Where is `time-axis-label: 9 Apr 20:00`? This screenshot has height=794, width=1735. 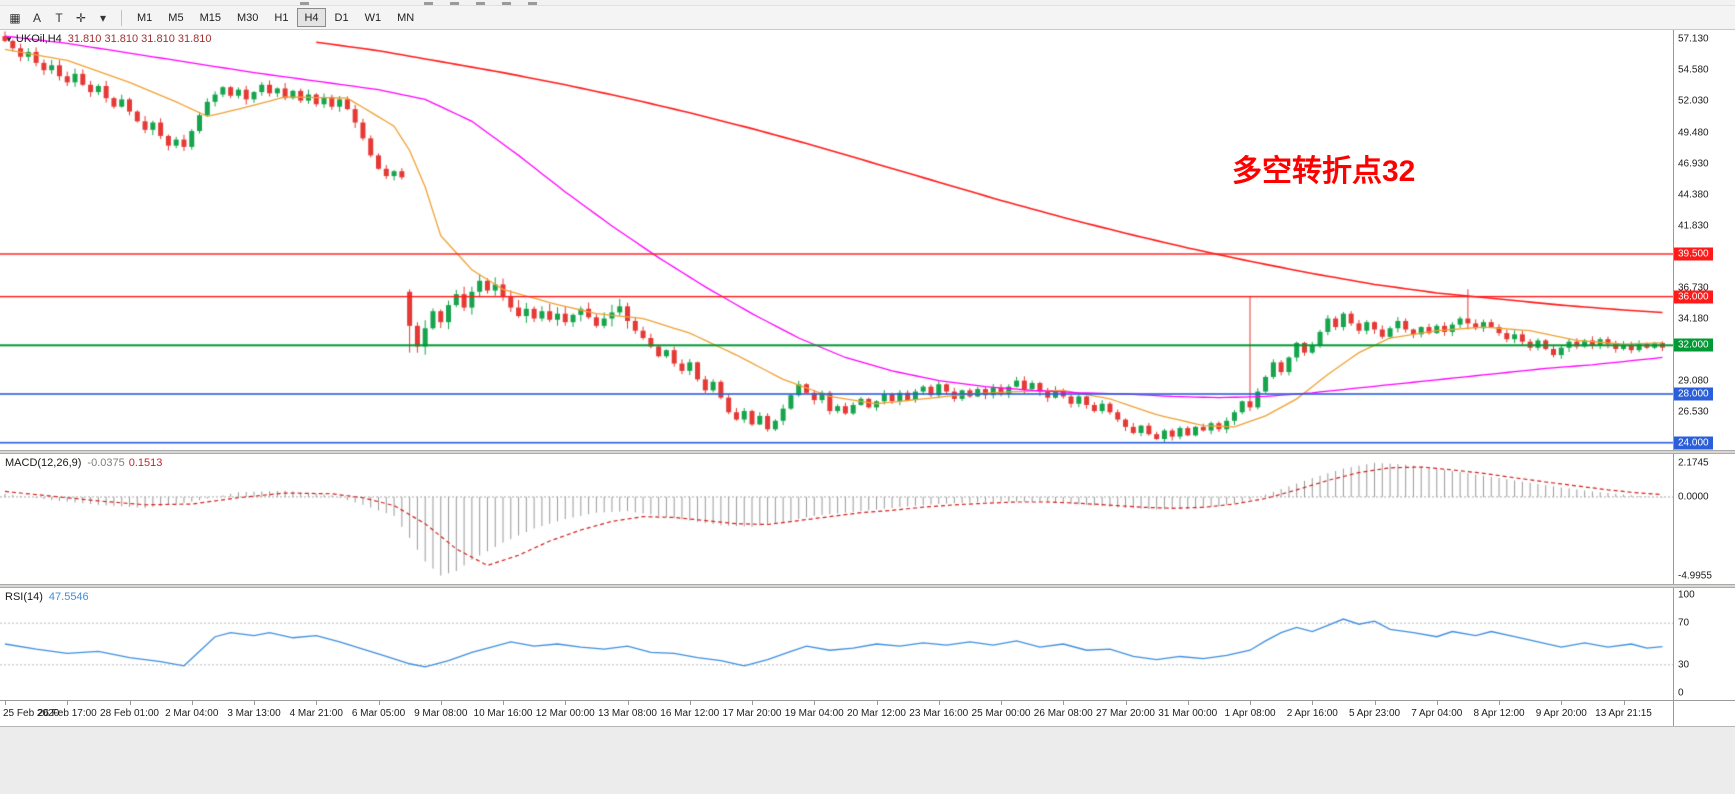 time-axis-label: 9 Apr 20:00 is located at coordinates (1561, 713).